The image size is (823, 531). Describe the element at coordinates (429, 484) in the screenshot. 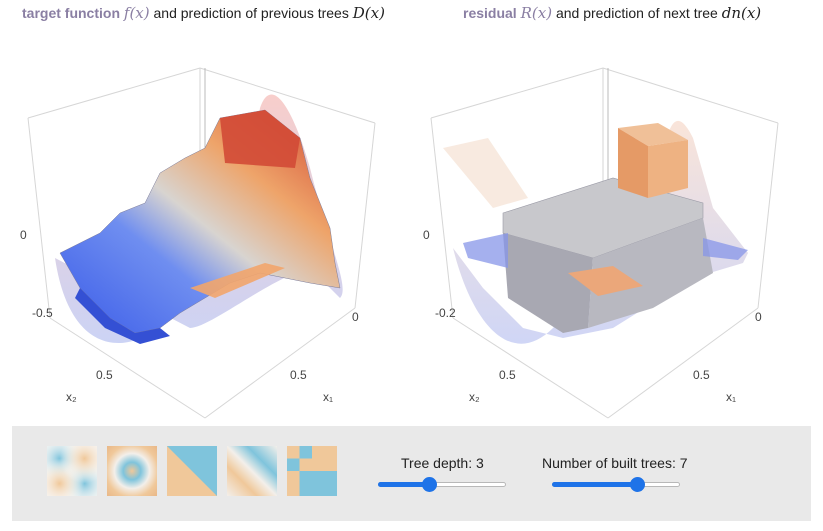

I see `tree-depth-thumb` at that location.